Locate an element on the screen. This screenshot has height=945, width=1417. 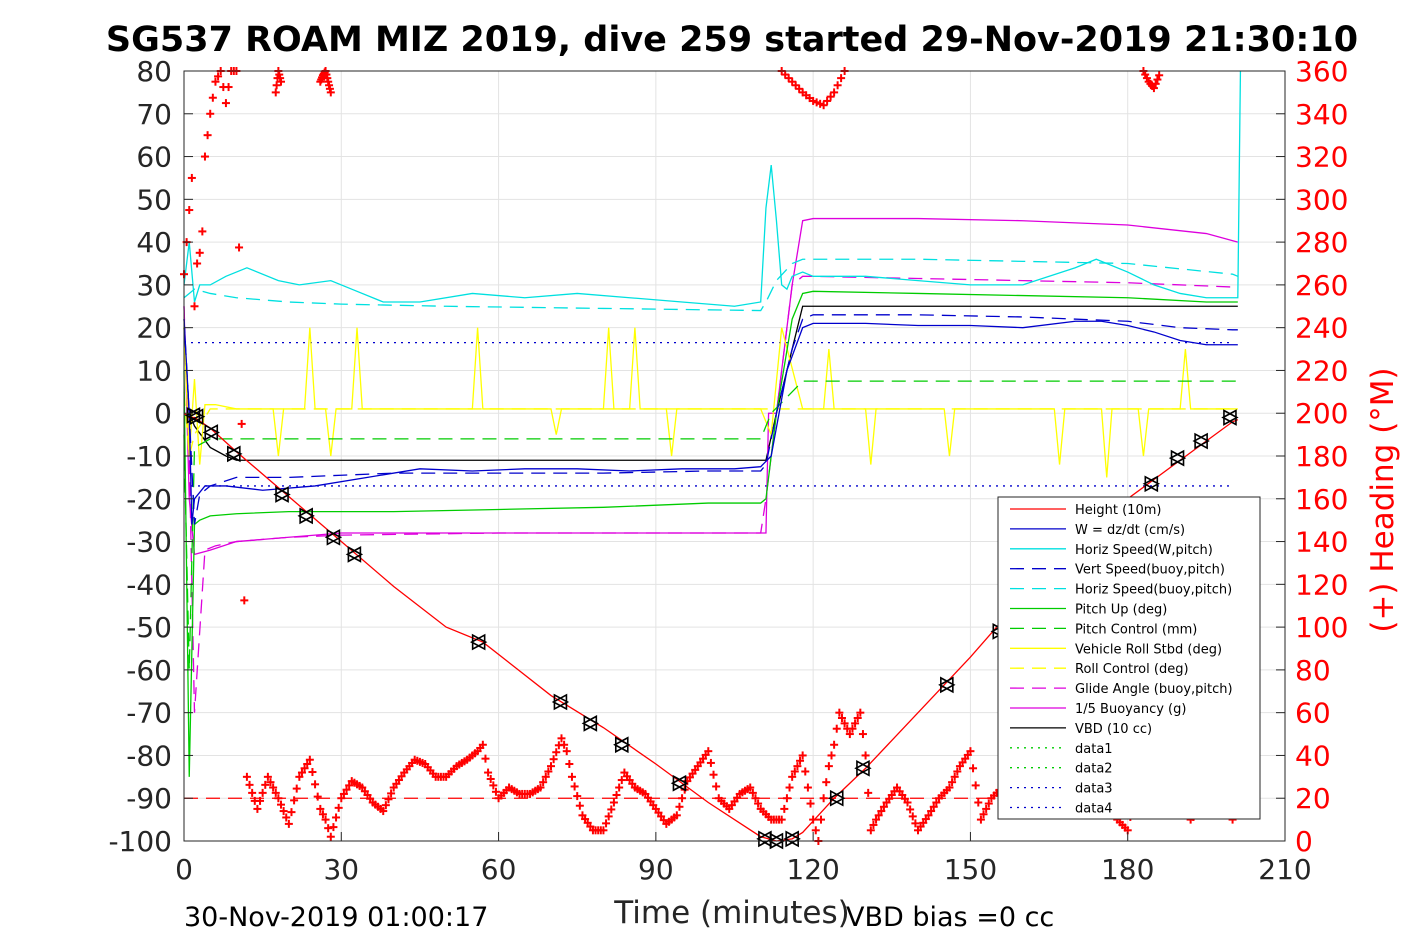
legend-label-roll-control-deg: Roll Control (deg) is located at coordinates (1132, 669).